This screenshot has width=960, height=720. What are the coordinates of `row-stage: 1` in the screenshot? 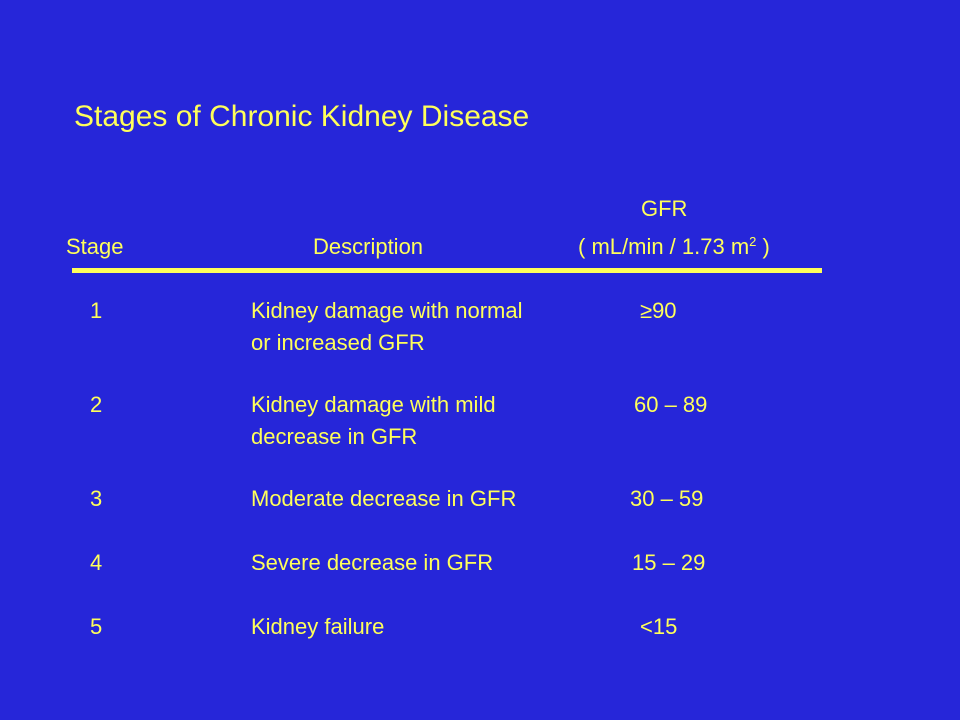 It's located at (96, 310).